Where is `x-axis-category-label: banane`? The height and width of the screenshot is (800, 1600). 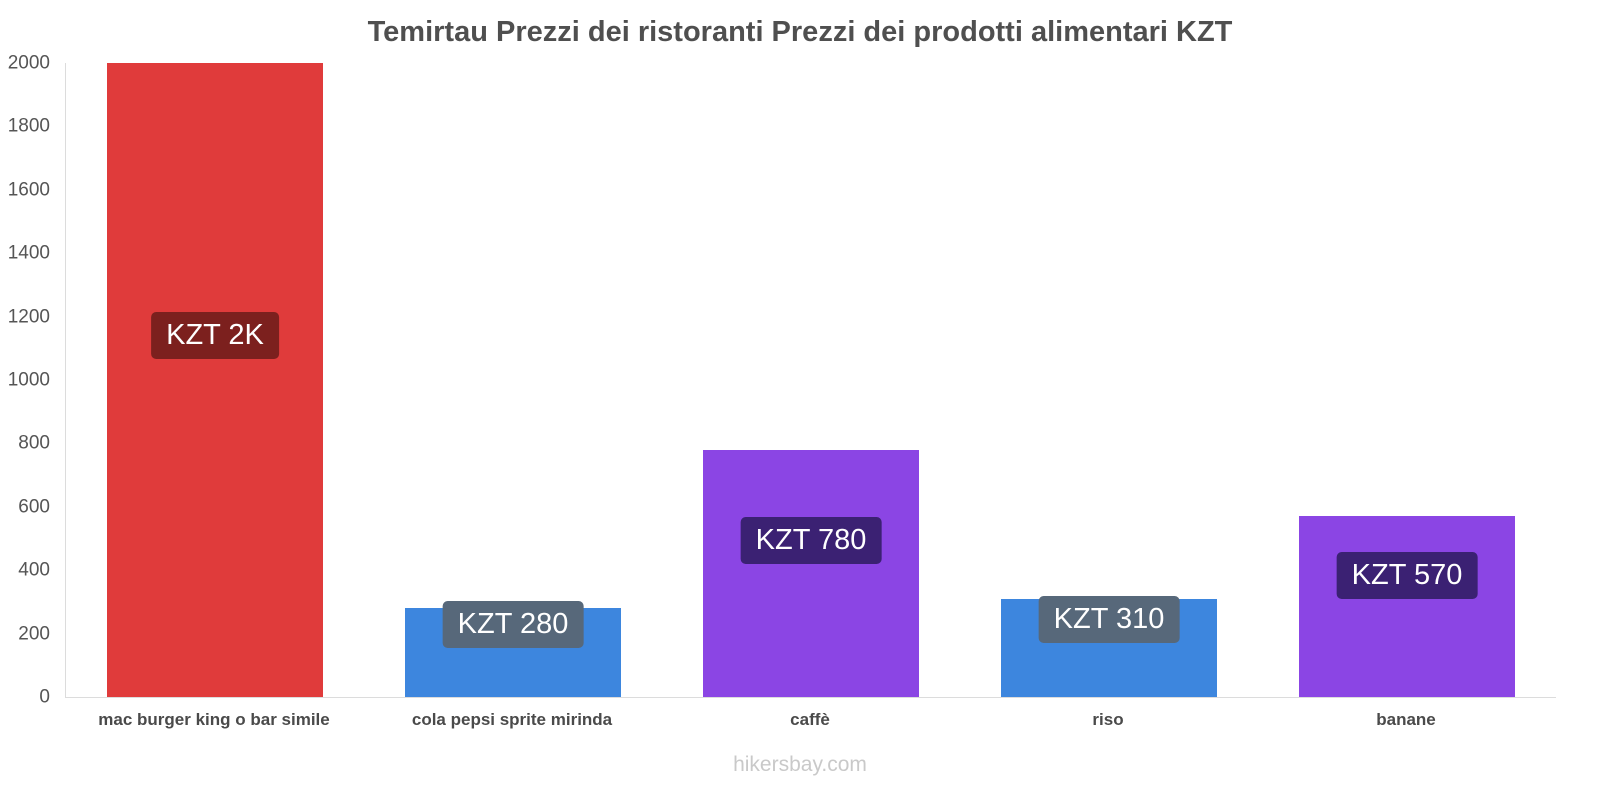
x-axis-category-label: banane is located at coordinates (1406, 719).